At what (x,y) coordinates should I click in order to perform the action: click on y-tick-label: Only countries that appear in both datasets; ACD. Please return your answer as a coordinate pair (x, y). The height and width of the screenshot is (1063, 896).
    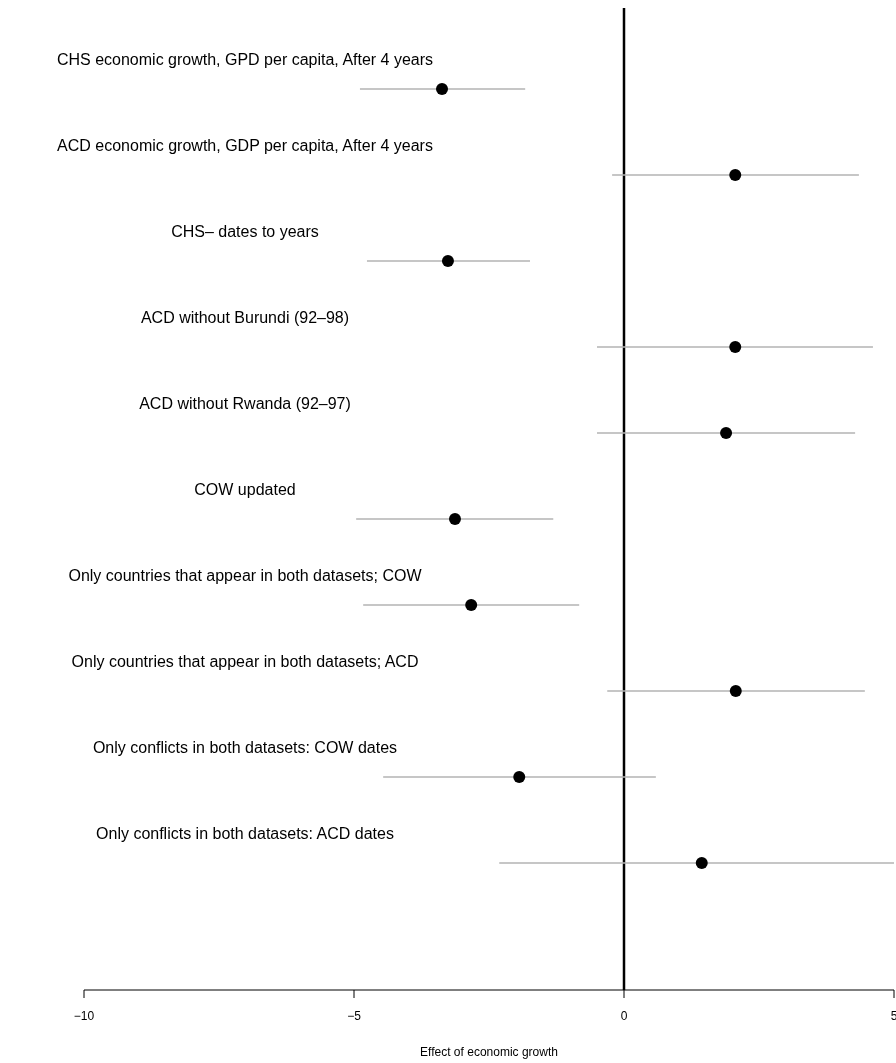
    Looking at the image, I should click on (245, 661).